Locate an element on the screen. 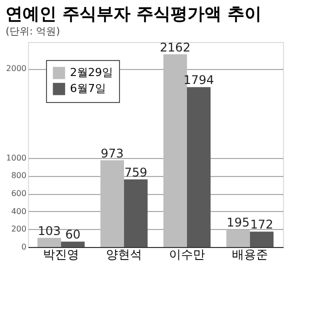 Image resolution: width=310 pixels, height=310 pixels. y-tick-label: 800 is located at coordinates (18, 175).